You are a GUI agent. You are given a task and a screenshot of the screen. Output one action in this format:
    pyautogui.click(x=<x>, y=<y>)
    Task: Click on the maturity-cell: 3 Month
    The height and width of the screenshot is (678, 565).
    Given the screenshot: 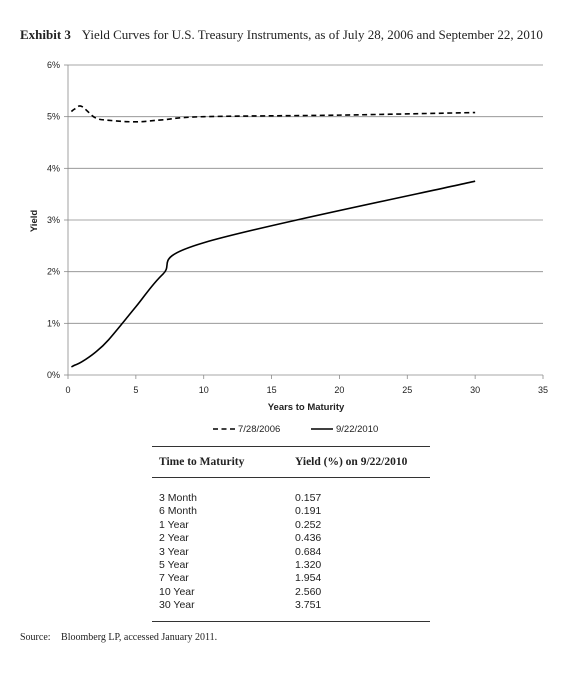 What is the action you would take?
    pyautogui.click(x=178, y=498)
    